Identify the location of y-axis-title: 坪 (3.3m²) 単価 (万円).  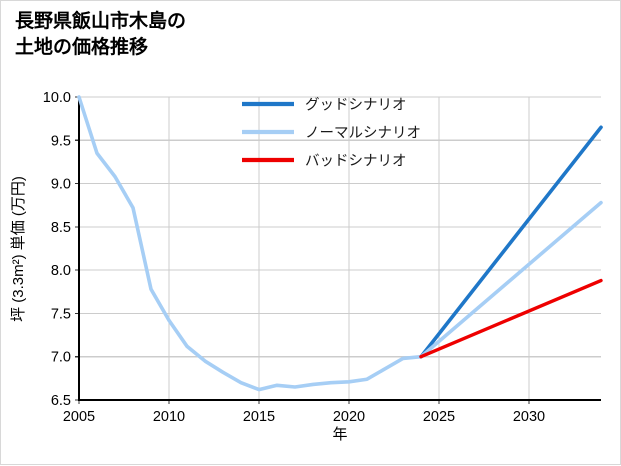
(18, 249).